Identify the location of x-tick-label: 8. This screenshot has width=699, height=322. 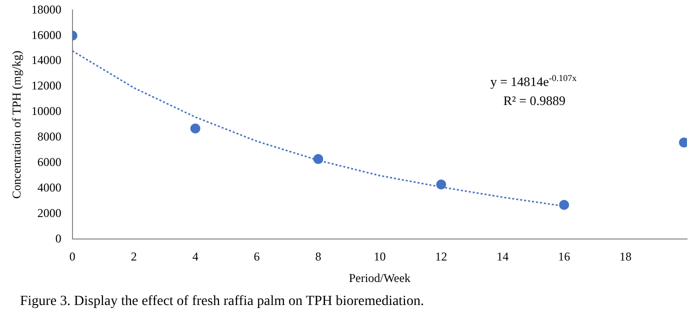
(318, 257).